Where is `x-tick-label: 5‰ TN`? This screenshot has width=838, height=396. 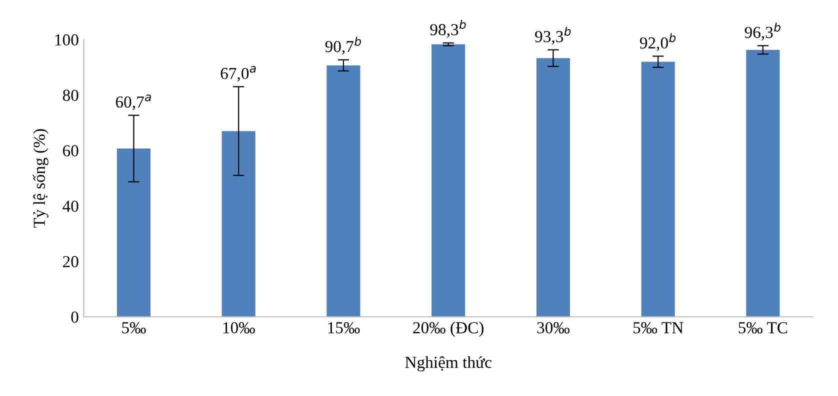
x-tick-label: 5‰ TN is located at coordinates (658, 328).